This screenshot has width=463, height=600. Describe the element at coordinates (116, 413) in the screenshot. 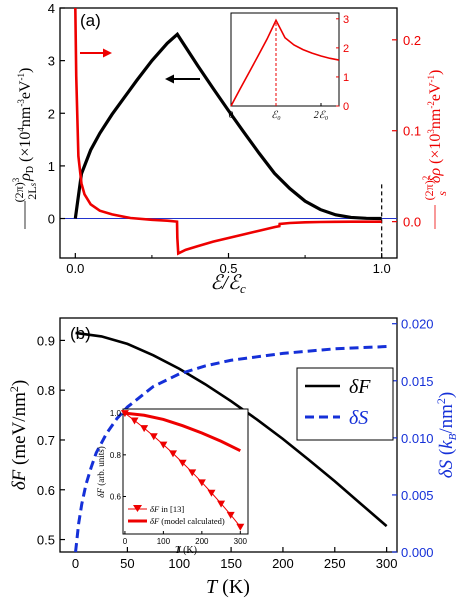

I see `inset-b-y-tick-label: 1.0` at that location.